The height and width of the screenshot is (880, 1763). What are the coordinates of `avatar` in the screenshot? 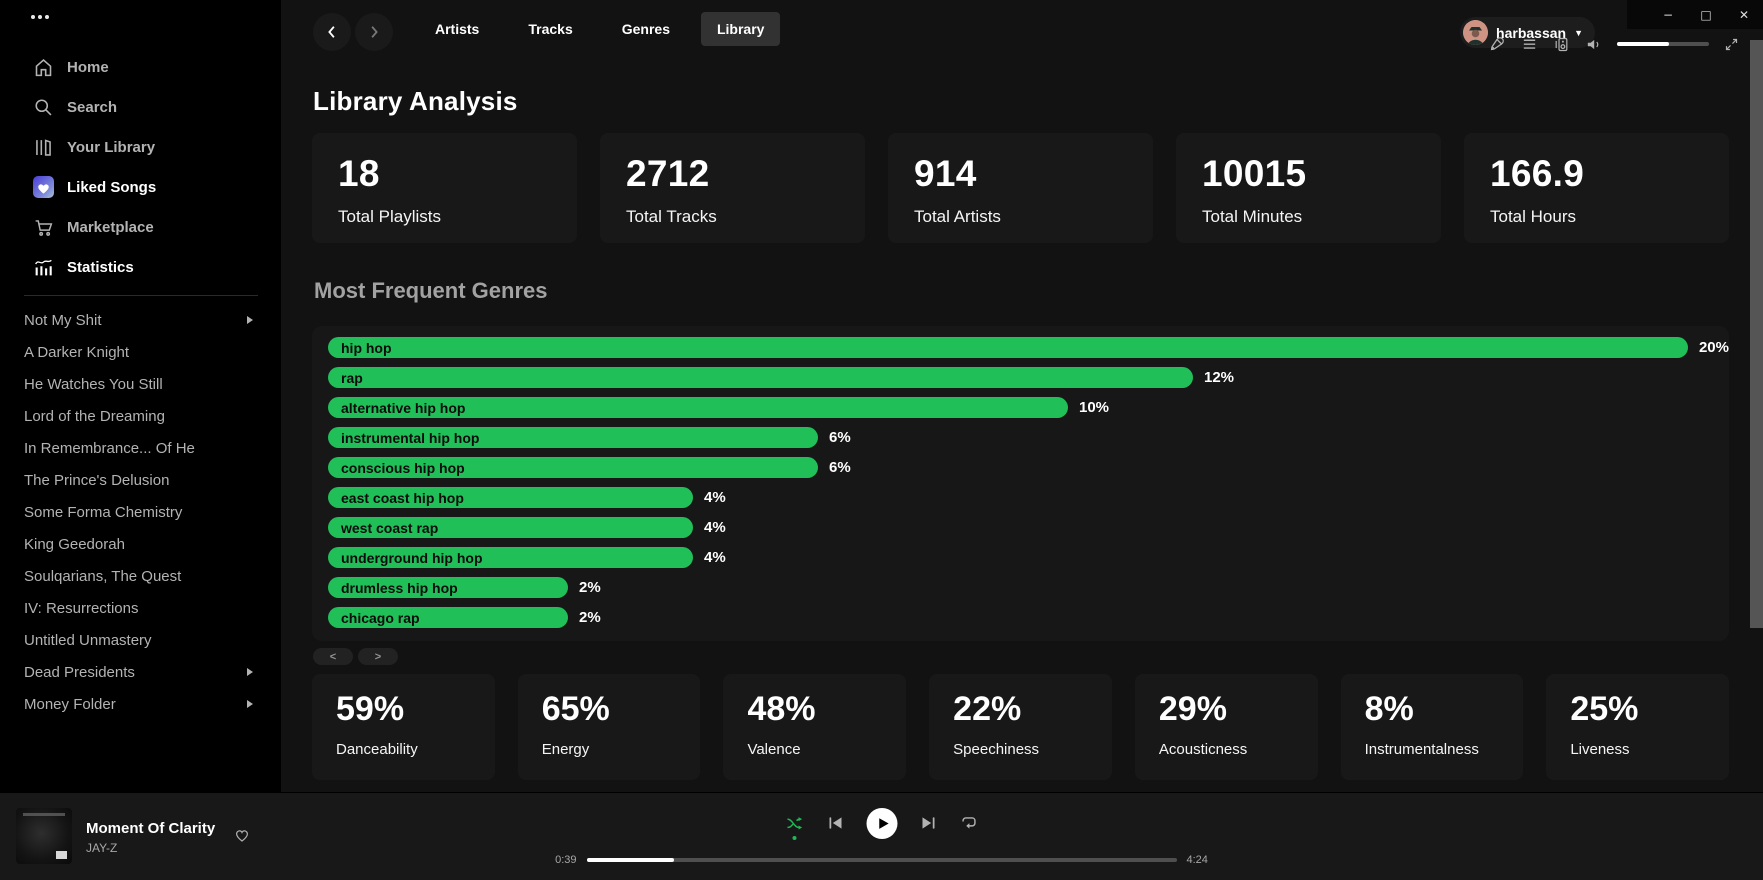 It's located at (1476, 32).